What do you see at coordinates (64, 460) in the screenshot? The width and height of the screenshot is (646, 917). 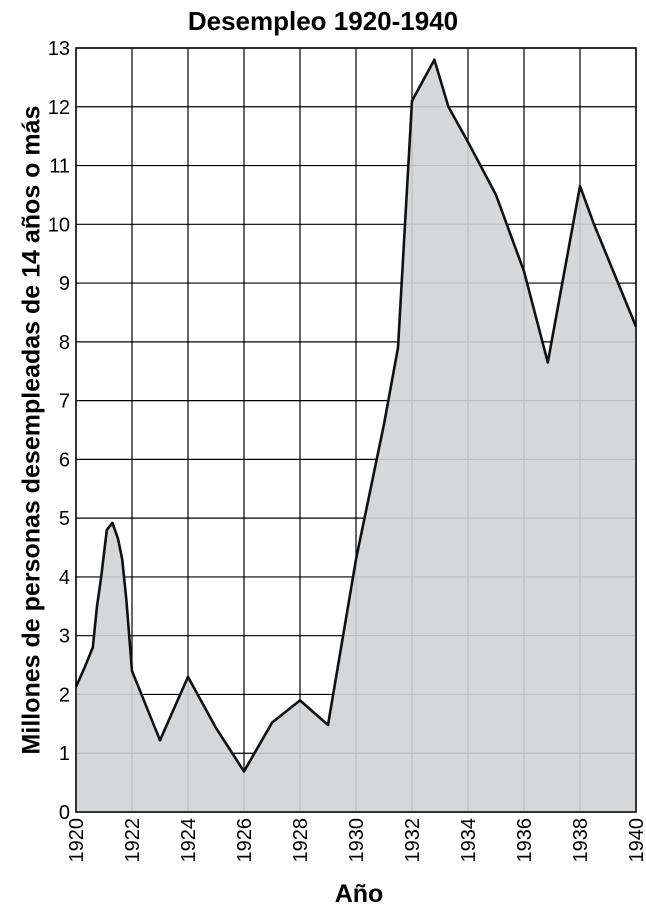 I see `y-tick-label: 6` at bounding box center [64, 460].